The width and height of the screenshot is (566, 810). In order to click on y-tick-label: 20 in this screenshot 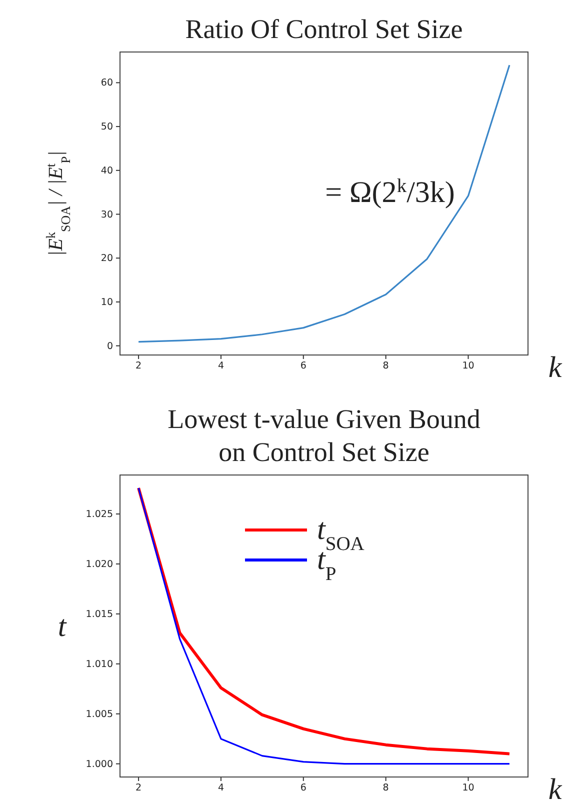, I will do `click(106, 258)`.